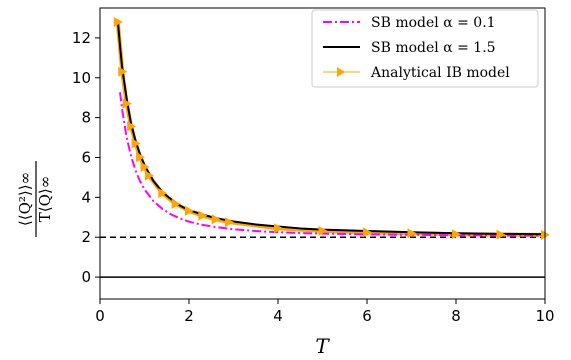  What do you see at coordinates (100, 316) in the screenshot?
I see `x-tick-label: 0` at bounding box center [100, 316].